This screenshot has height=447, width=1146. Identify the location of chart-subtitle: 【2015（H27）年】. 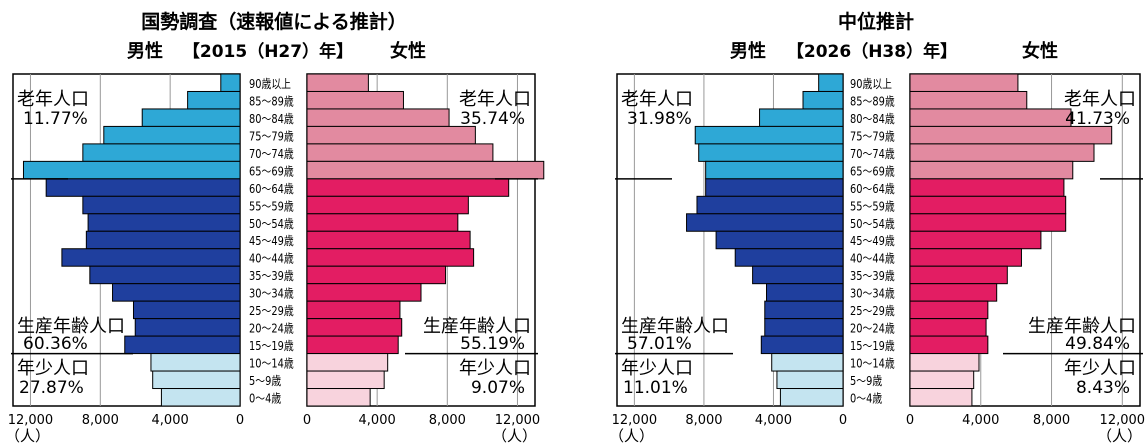
(268, 51).